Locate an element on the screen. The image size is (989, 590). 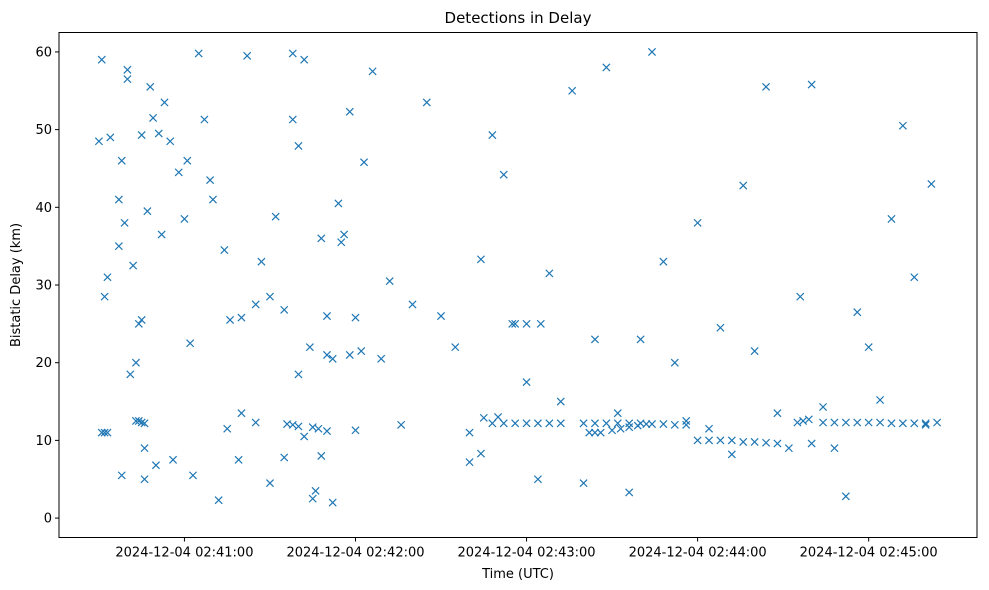
y-tick-label: 0 is located at coordinates (48, 519).